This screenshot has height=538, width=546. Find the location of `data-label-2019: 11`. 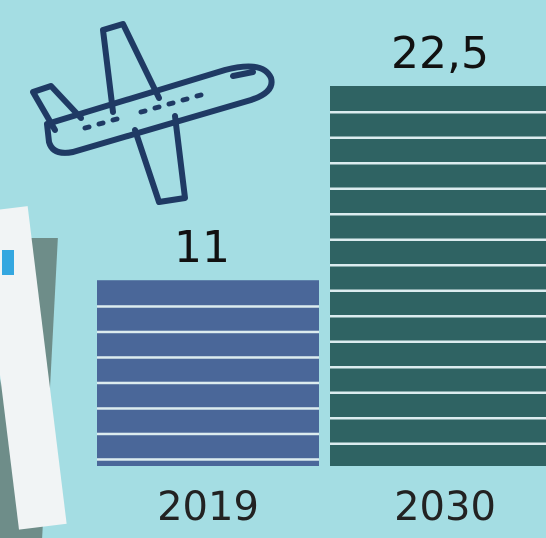

data-label-2019: 11 is located at coordinates (202, 247).